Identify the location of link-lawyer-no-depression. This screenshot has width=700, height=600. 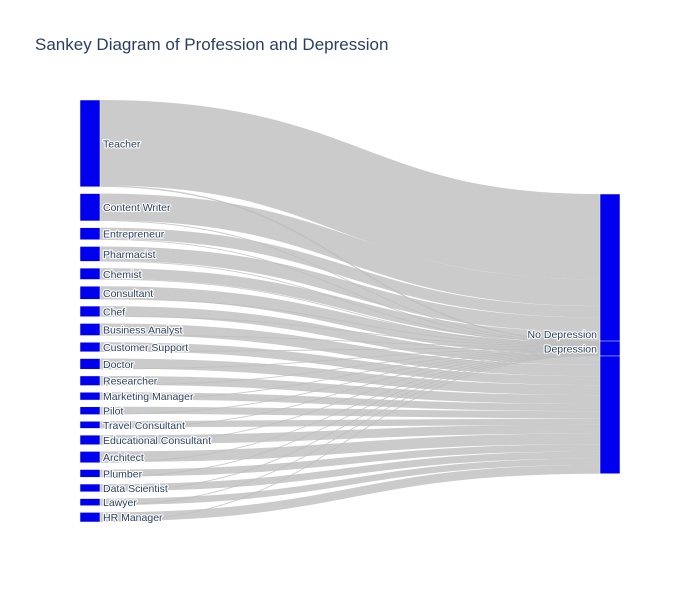
(350, 481).